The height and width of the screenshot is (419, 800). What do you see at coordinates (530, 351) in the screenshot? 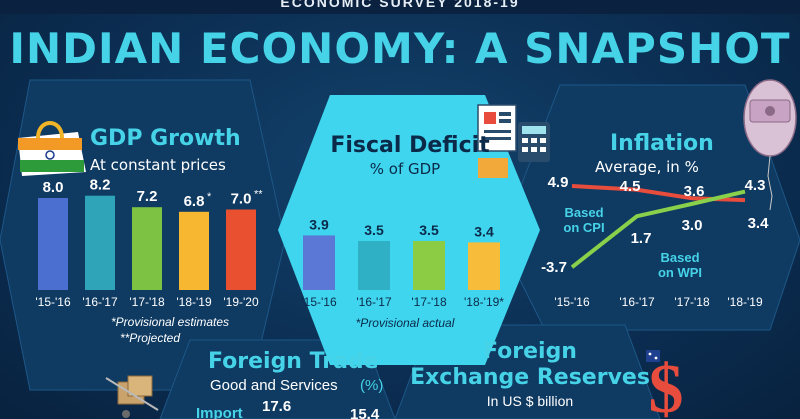
I see `reserves-title-1: Foreign` at bounding box center [530, 351].